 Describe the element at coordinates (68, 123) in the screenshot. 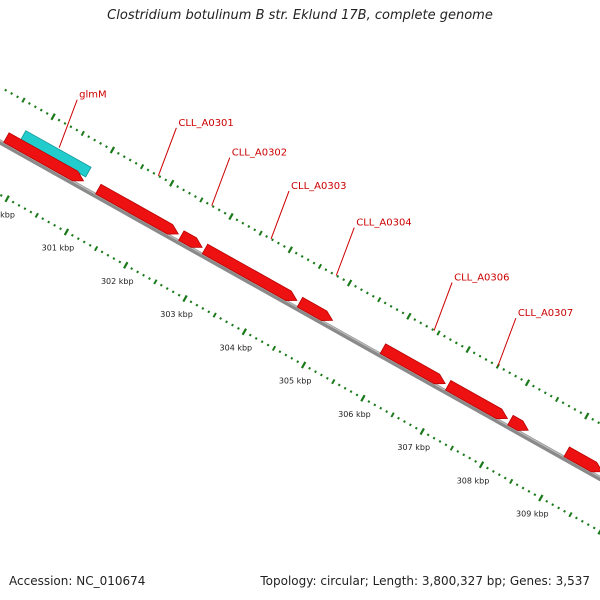

I see `leader-glmm` at that location.